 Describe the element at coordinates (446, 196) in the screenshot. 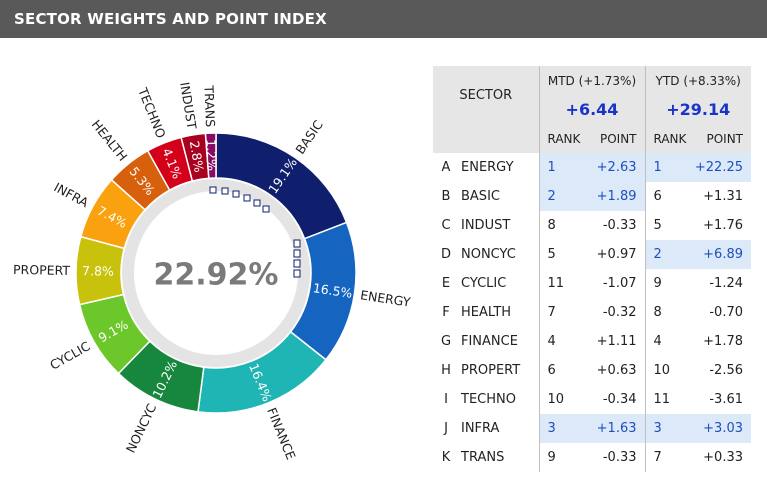

I see `row-letter: B` at that location.